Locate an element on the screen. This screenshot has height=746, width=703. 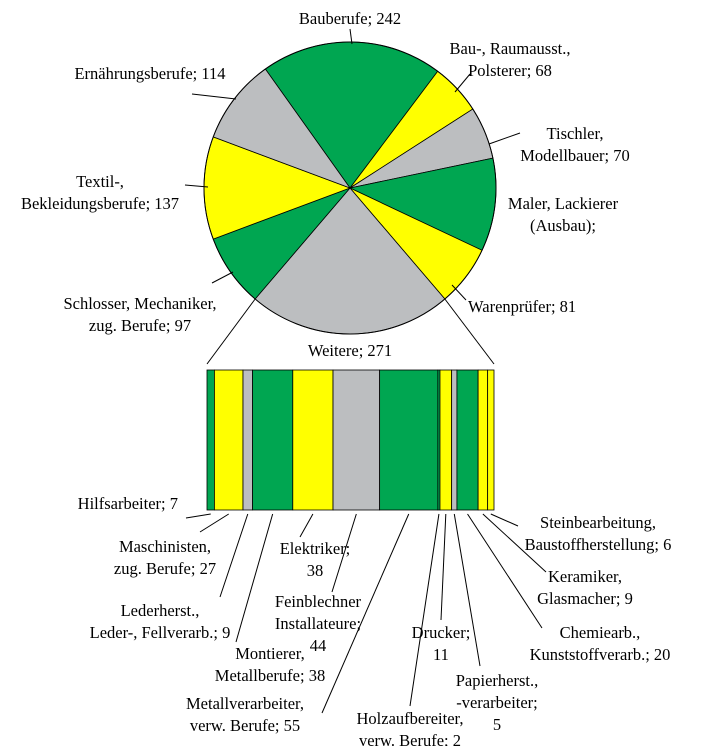
data-label: verw. Berufe; 2 is located at coordinates (410, 738).